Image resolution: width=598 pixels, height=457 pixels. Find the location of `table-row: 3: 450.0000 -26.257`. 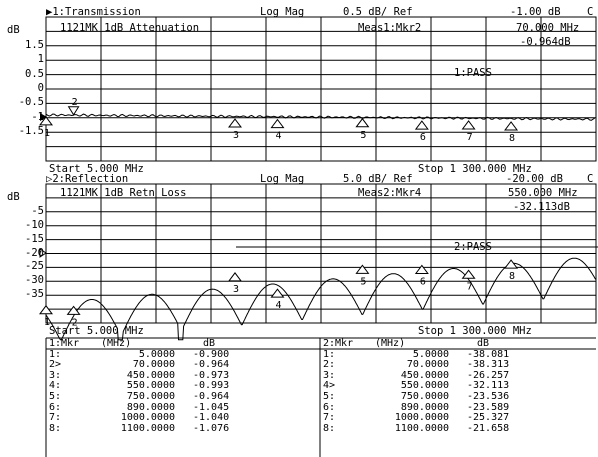

table-row: 3: 450.0000 -26.257 is located at coordinates (416, 375).